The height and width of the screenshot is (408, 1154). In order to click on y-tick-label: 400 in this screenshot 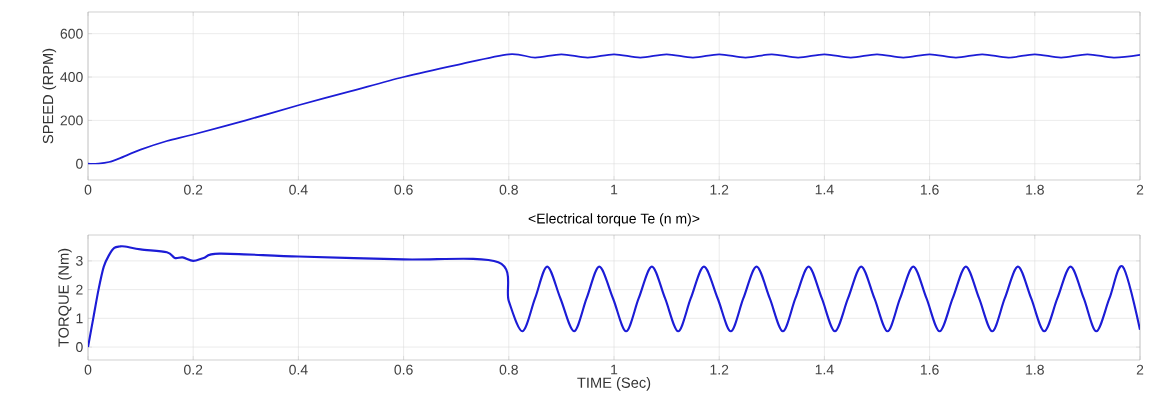, I will do `click(71, 77)`.